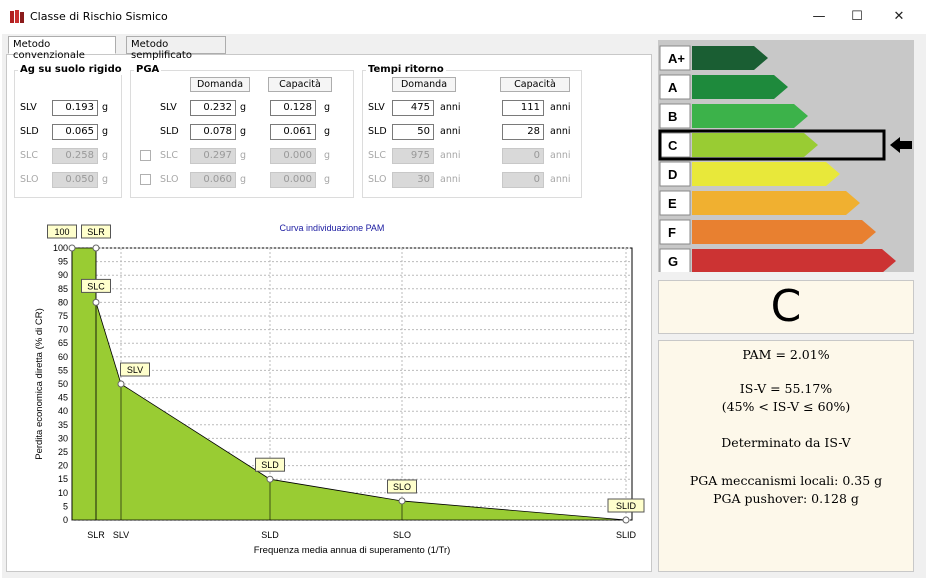 Image resolution: width=930 pixels, height=580 pixels. What do you see at coordinates (28, 107) in the screenshot?
I see `ag-row-label: SLV` at bounding box center [28, 107].